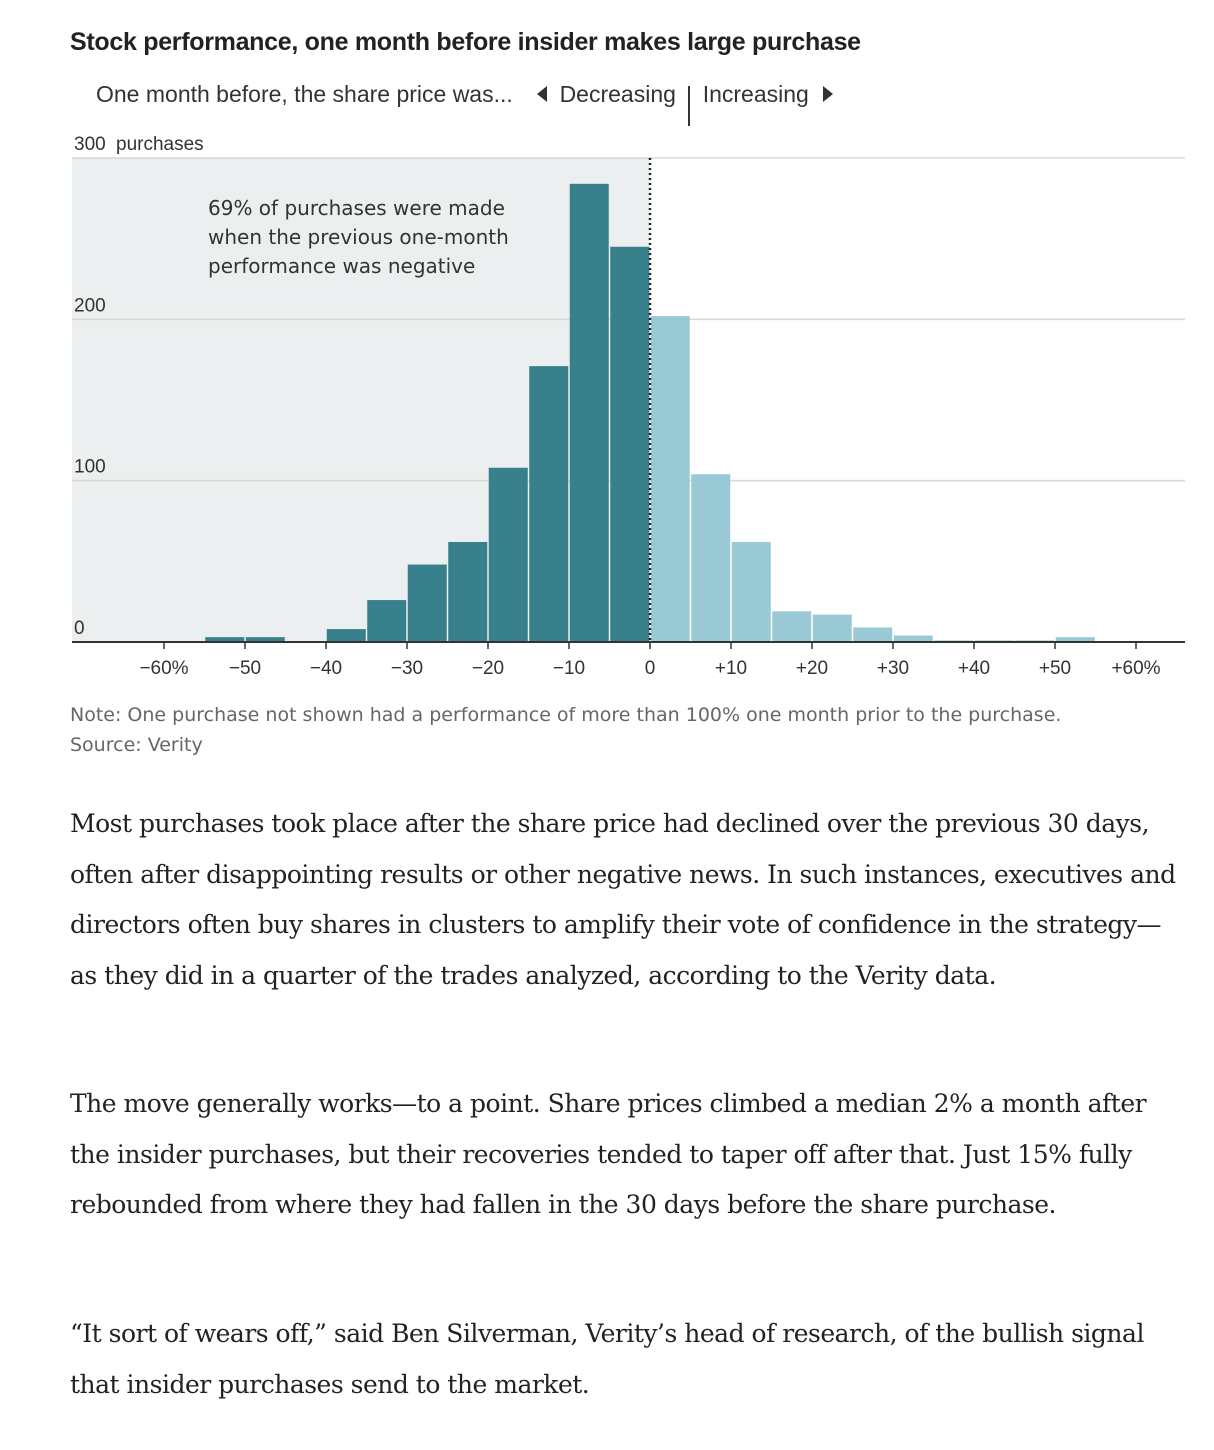 This screenshot has height=1450, width=1214. I want to click on y-axis-label: purchases, so click(160, 144).